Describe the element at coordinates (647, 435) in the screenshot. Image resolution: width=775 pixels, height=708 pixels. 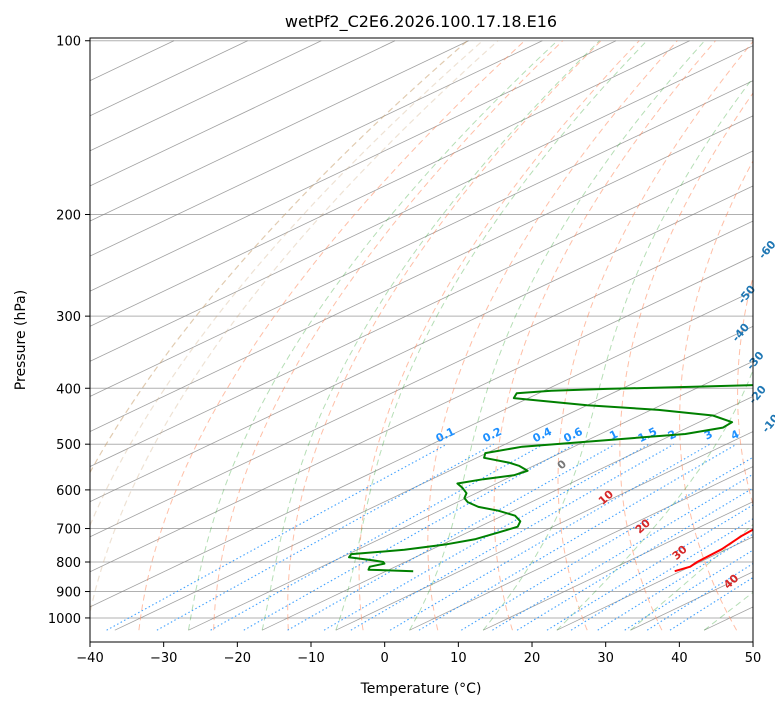
I see `mixing-ratio-label: 1.5` at that location.